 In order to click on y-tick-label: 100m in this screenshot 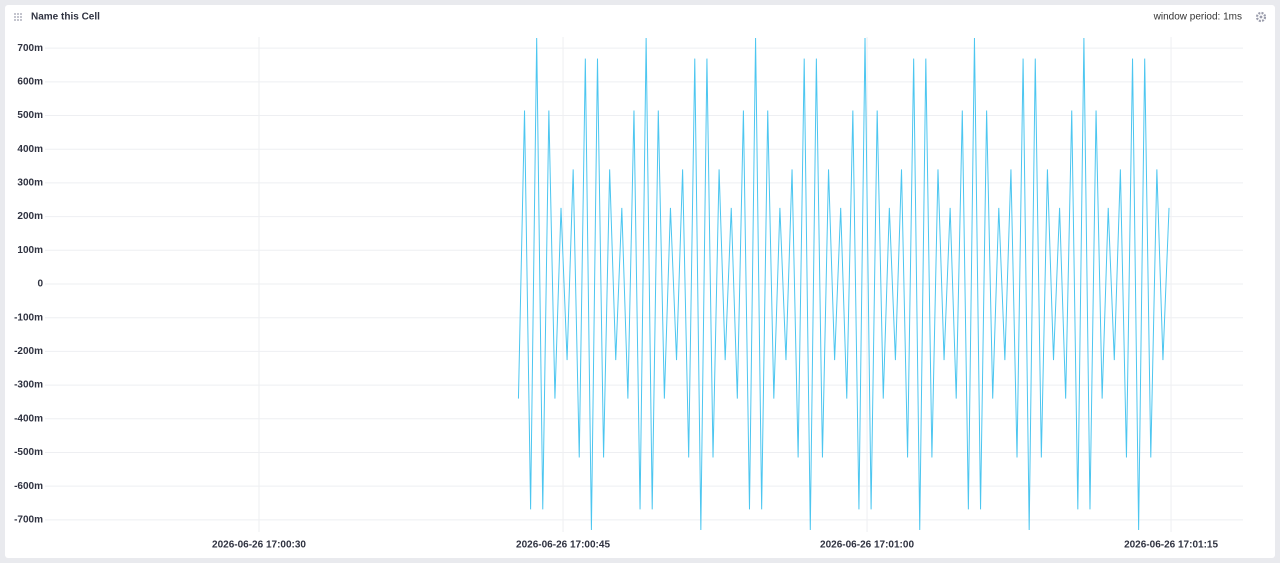, I will do `click(30, 250)`.